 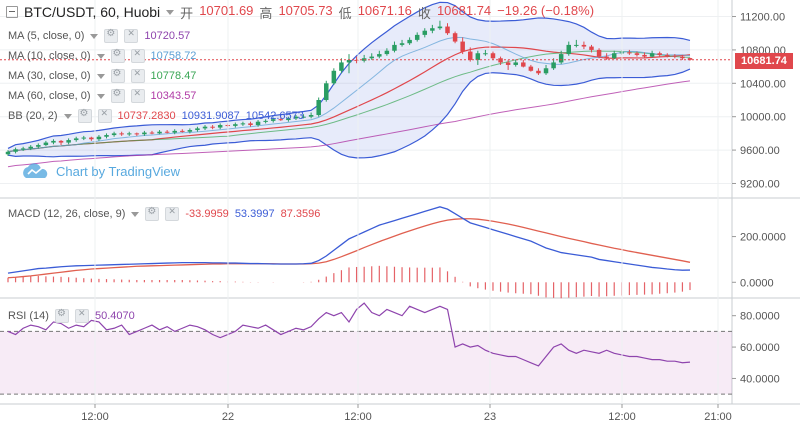 What do you see at coordinates (146, 116) in the screenshot?
I see `bb-basis-value: 10737.2830` at bounding box center [146, 116].